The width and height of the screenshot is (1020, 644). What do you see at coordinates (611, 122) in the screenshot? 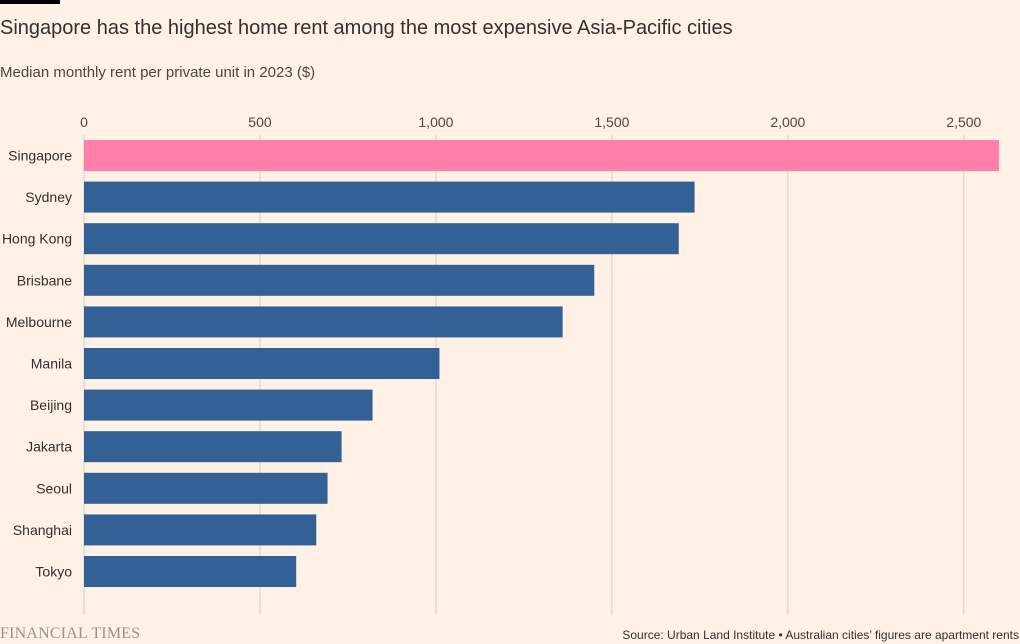
I see `x-tick-label: 1,500` at bounding box center [611, 122].